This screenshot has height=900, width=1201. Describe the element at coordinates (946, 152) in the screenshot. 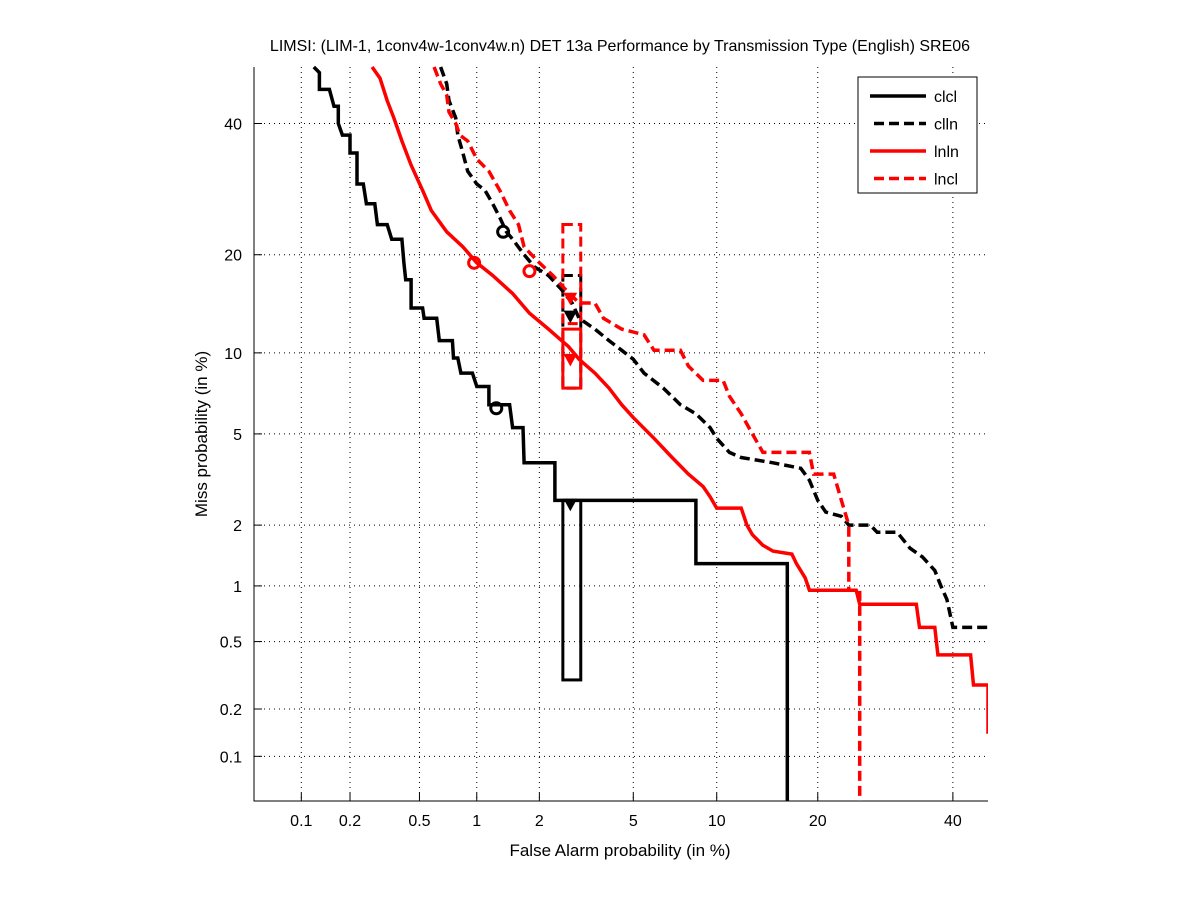

I see `legend-label-lnln: lnln` at that location.